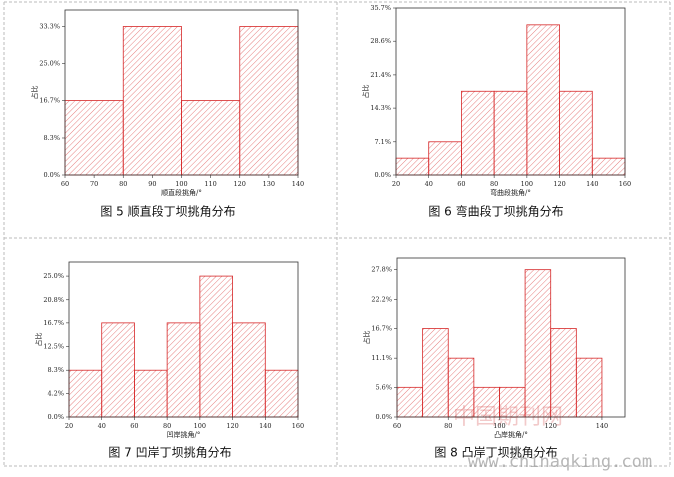  I want to click on x-tick-label: 70, so click(94, 184).